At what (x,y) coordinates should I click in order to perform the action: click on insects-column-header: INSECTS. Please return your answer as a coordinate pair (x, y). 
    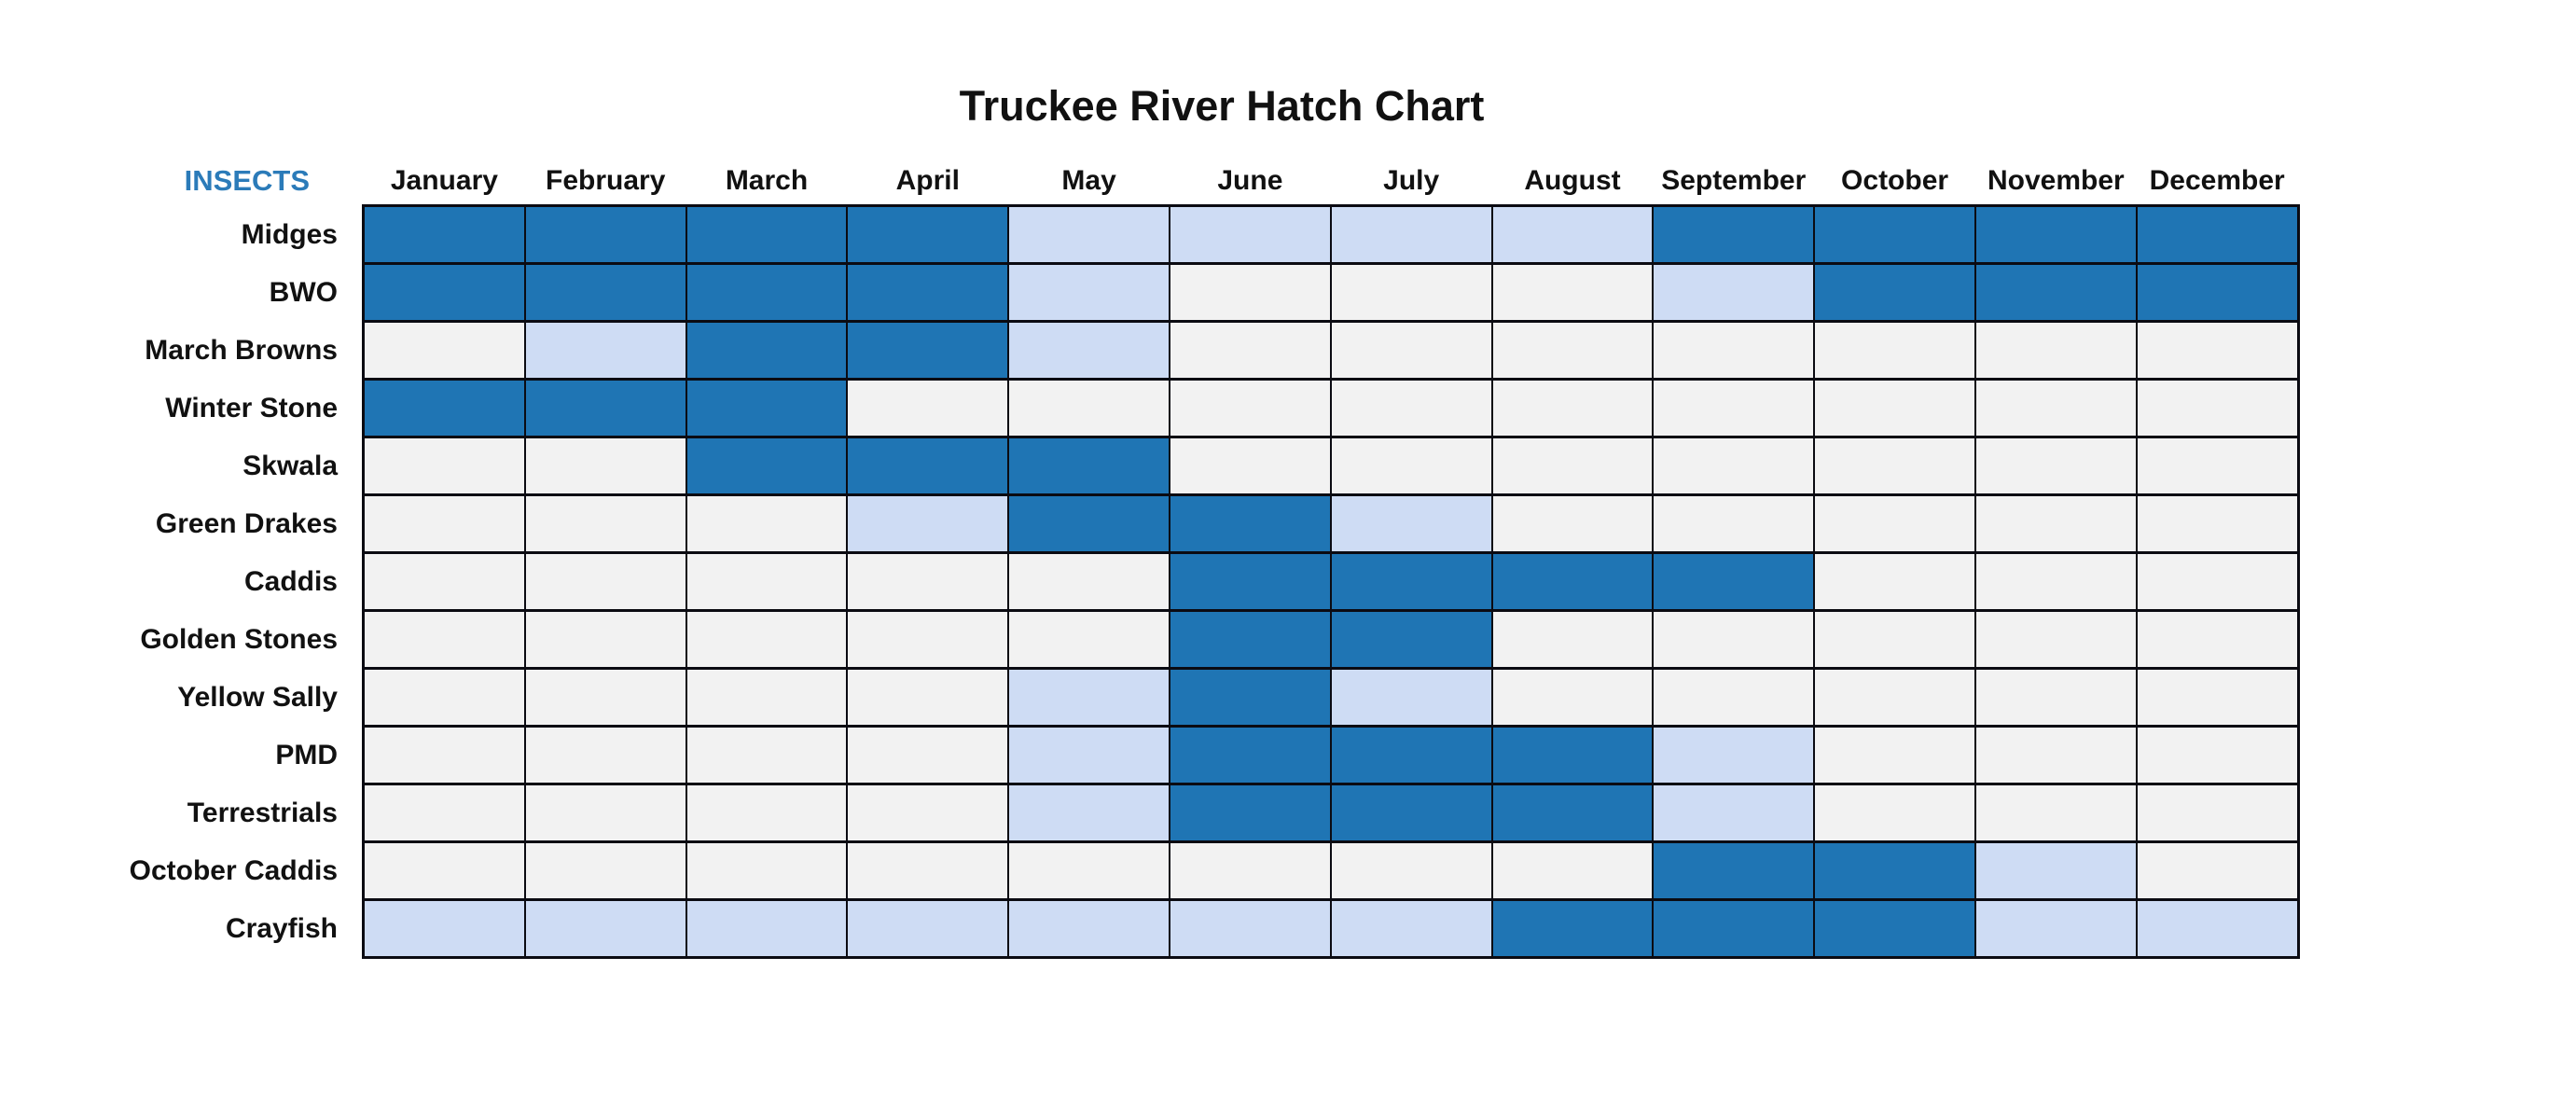
    Looking at the image, I should click on (247, 180).